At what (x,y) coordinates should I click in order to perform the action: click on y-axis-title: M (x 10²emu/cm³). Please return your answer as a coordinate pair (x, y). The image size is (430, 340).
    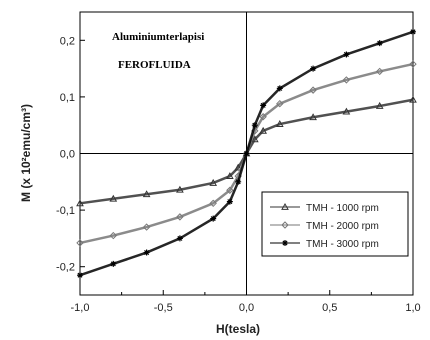
    Looking at the image, I should click on (26, 153).